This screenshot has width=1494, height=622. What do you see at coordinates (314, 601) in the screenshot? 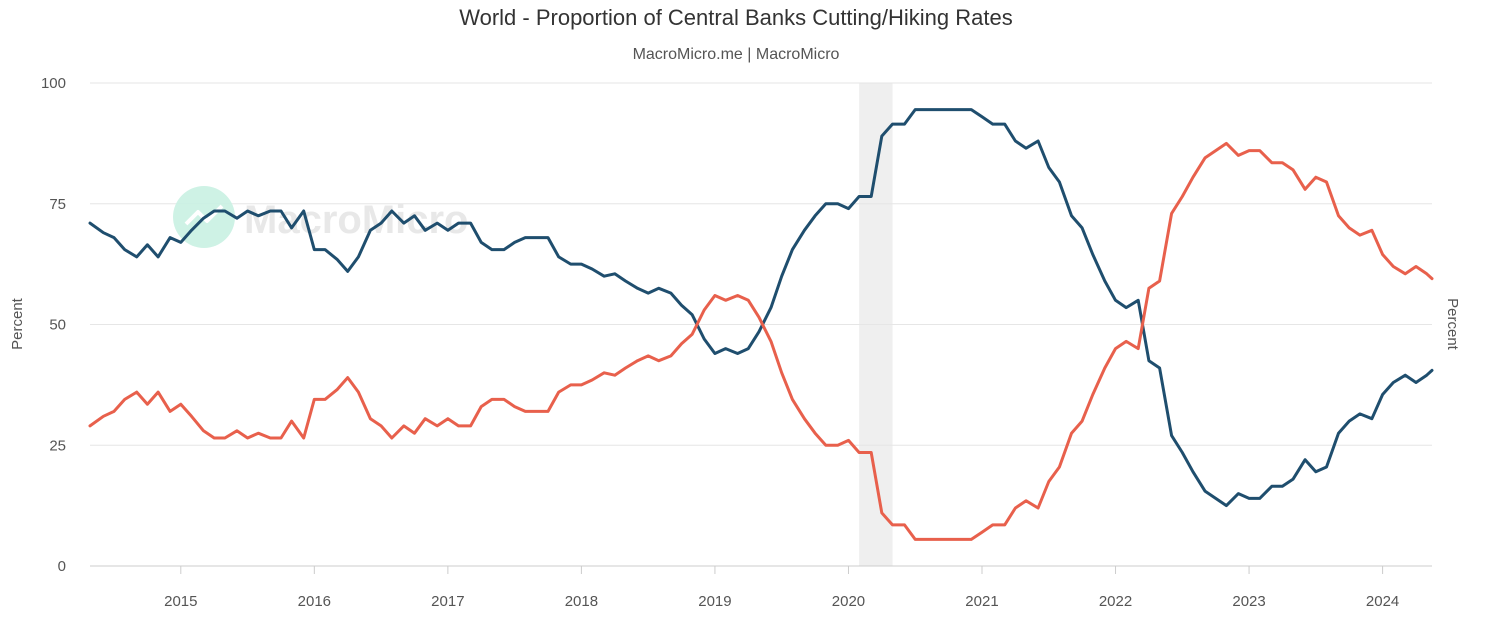
I see `x-tick-label: 2016` at bounding box center [314, 601].